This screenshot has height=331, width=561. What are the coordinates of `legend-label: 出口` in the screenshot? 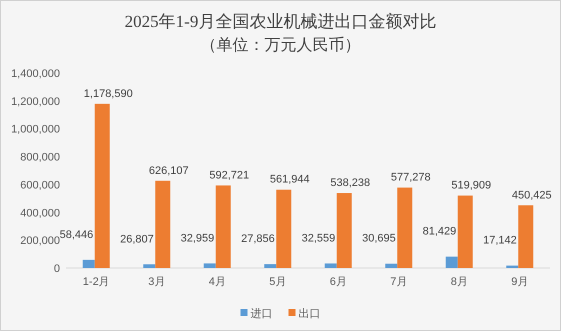 It's located at (309, 313).